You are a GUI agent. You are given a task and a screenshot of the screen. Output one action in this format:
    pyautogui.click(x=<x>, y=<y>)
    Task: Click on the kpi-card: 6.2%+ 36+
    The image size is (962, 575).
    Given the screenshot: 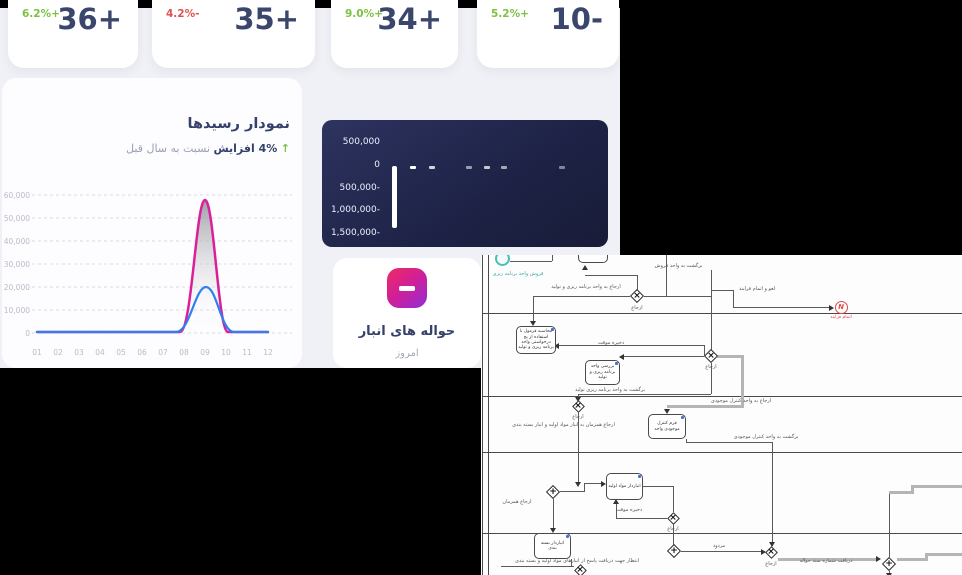 What is the action you would take?
    pyautogui.click(x=73, y=34)
    